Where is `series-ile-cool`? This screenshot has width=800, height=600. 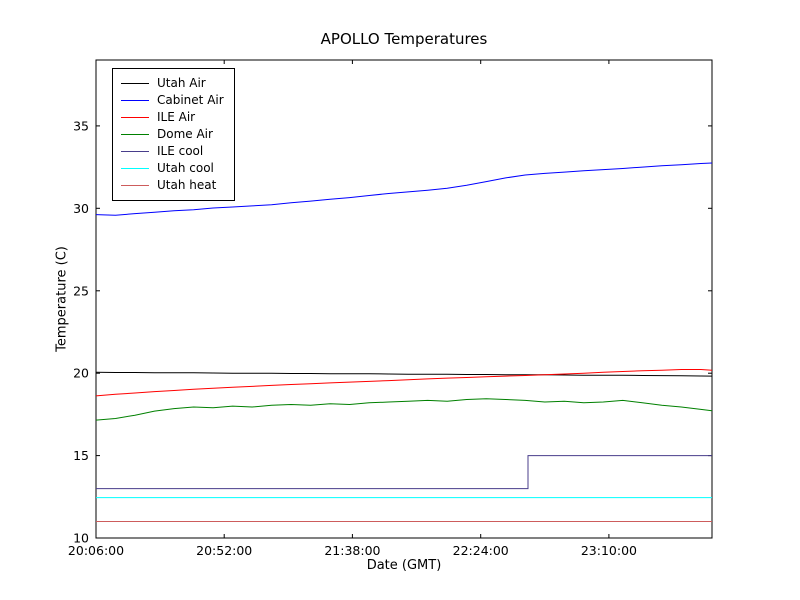
series-ile-cool is located at coordinates (404, 472).